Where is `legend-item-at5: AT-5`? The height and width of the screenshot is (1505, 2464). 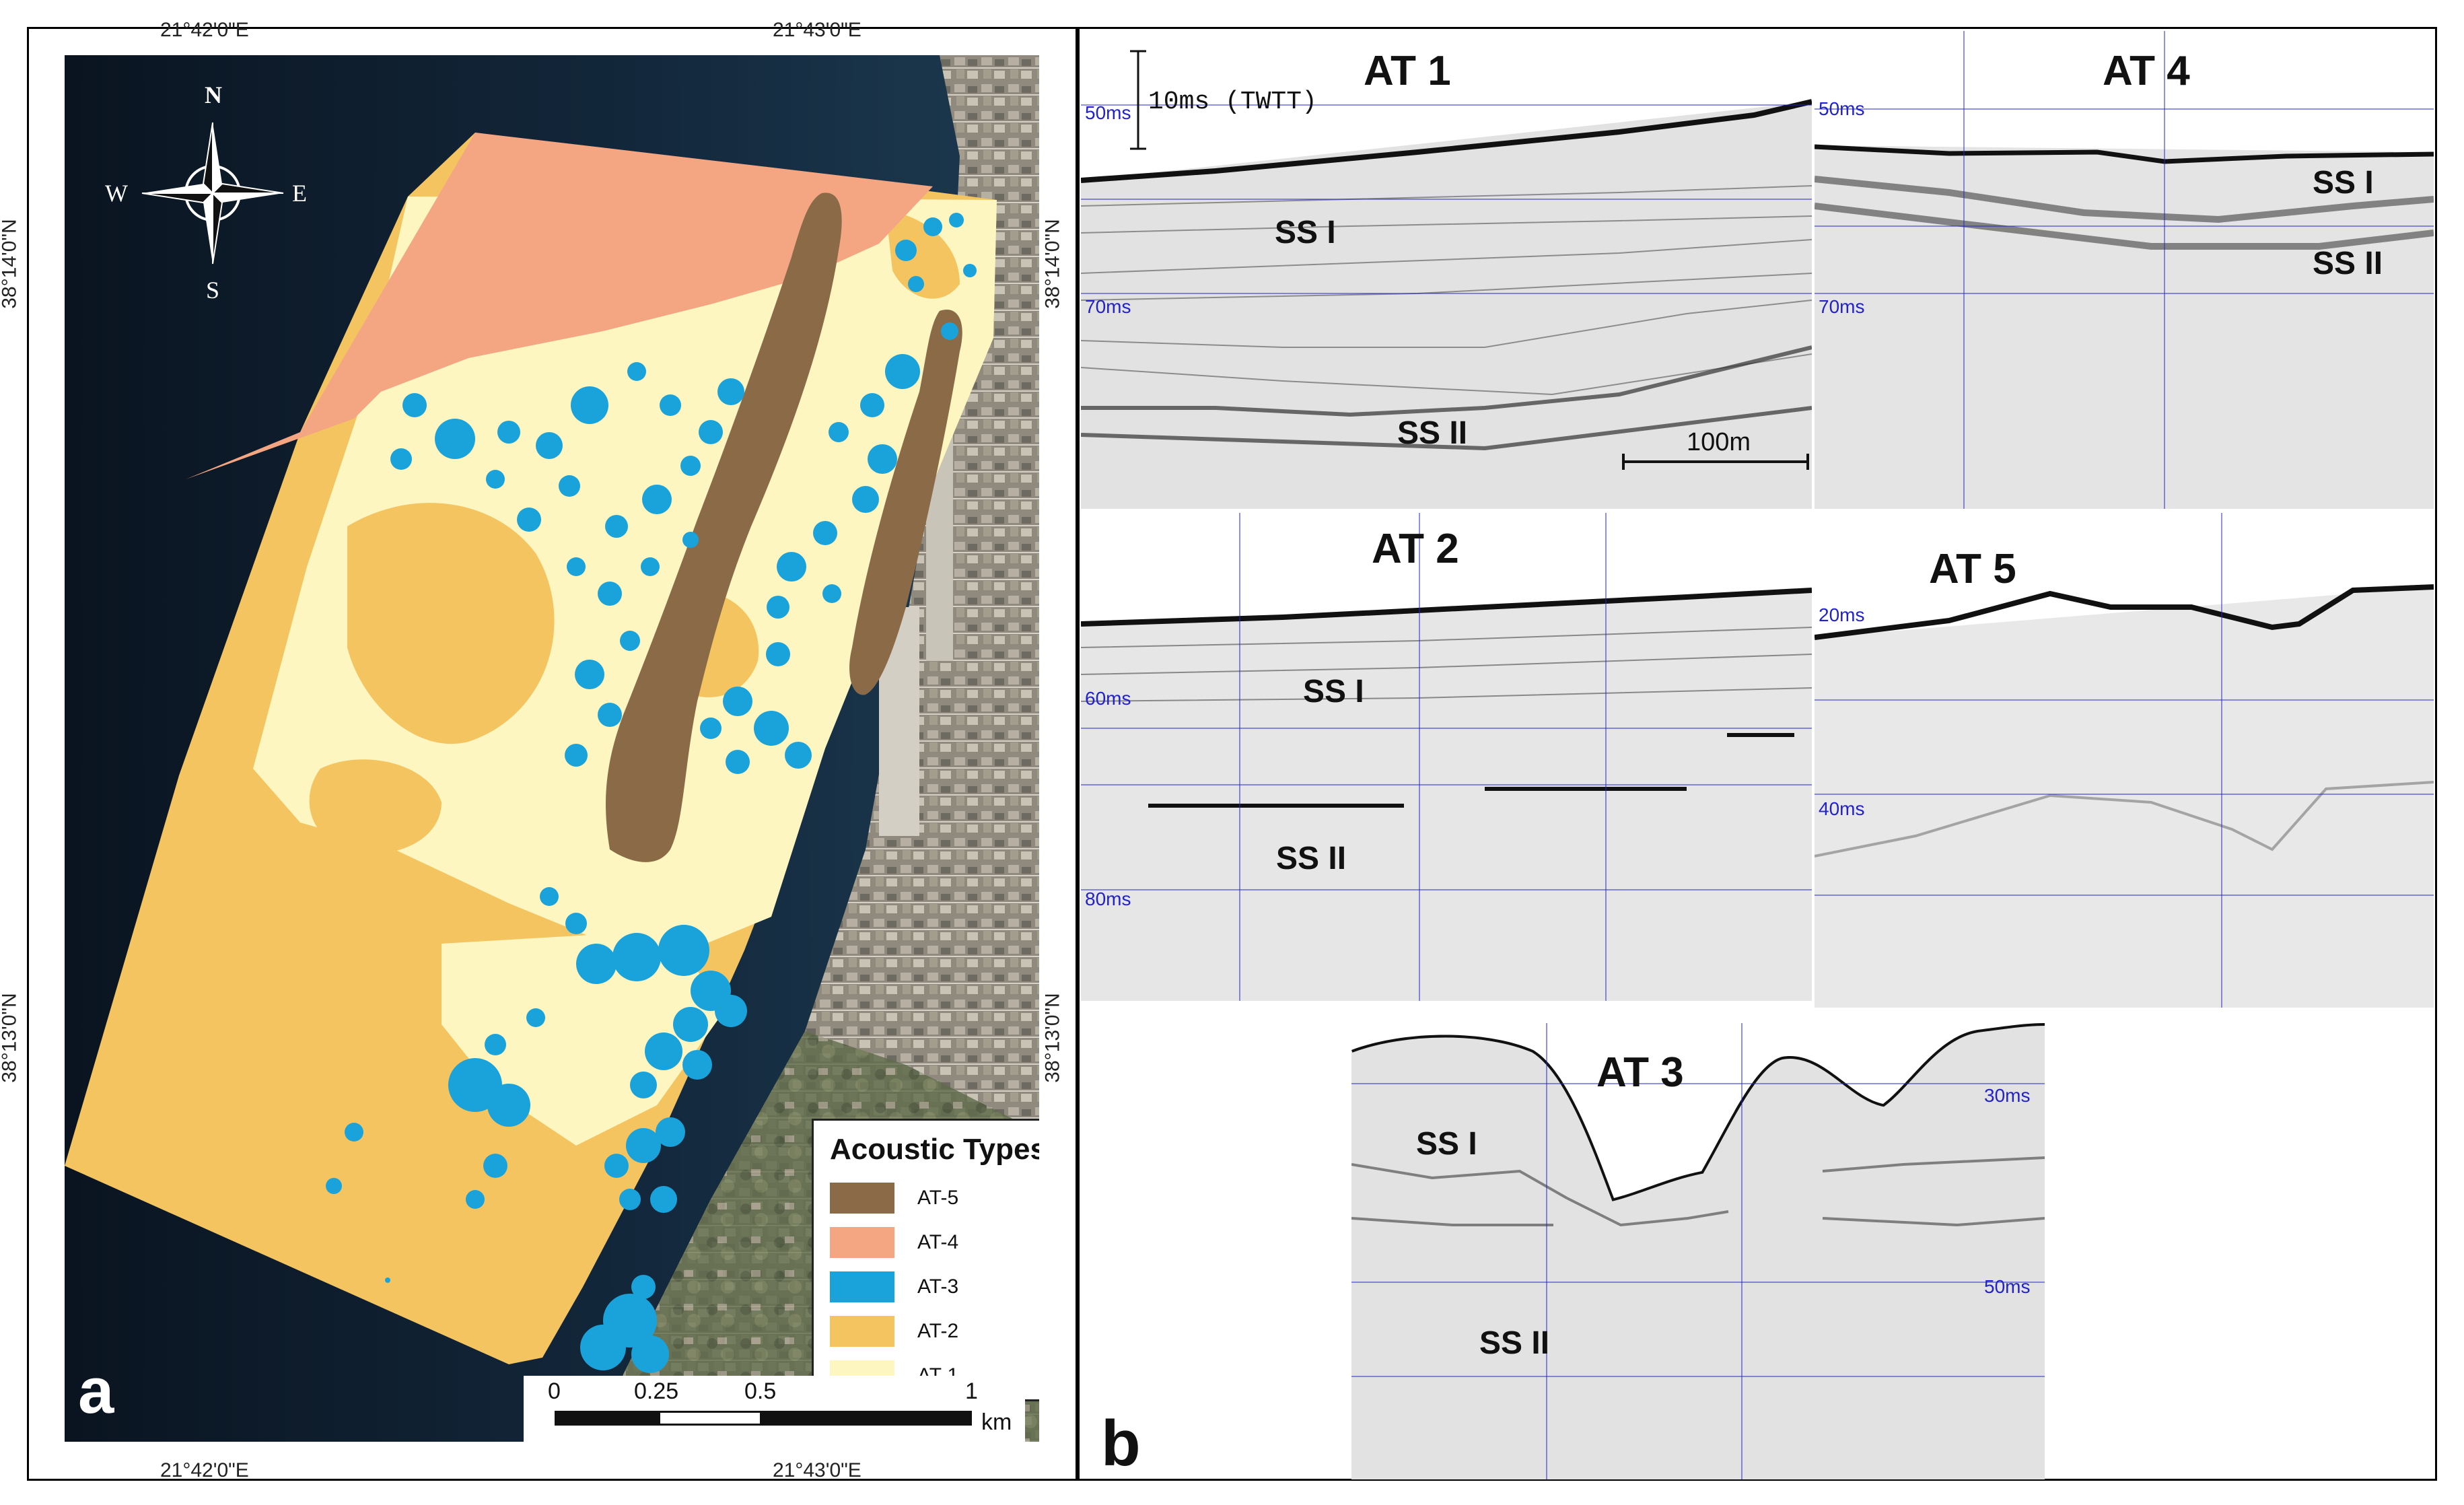 legend-item-at5: AT-5 is located at coordinates (934, 1198).